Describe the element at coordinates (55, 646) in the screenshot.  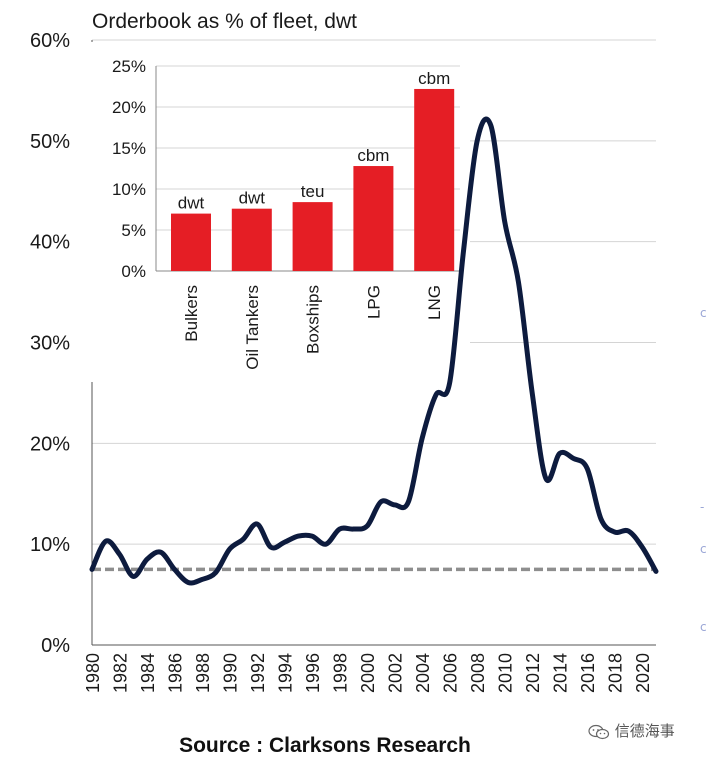
I see `y-tick-label: 0%` at that location.